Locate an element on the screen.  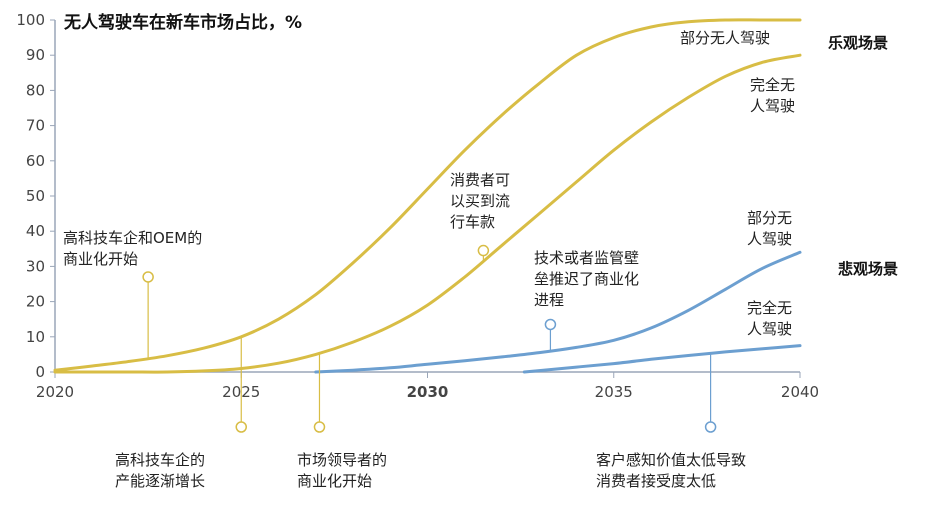
annotation-barrier-delay: 技术或者监管壁 垒推迟了商业化 进程 is located at coordinates (587, 279).